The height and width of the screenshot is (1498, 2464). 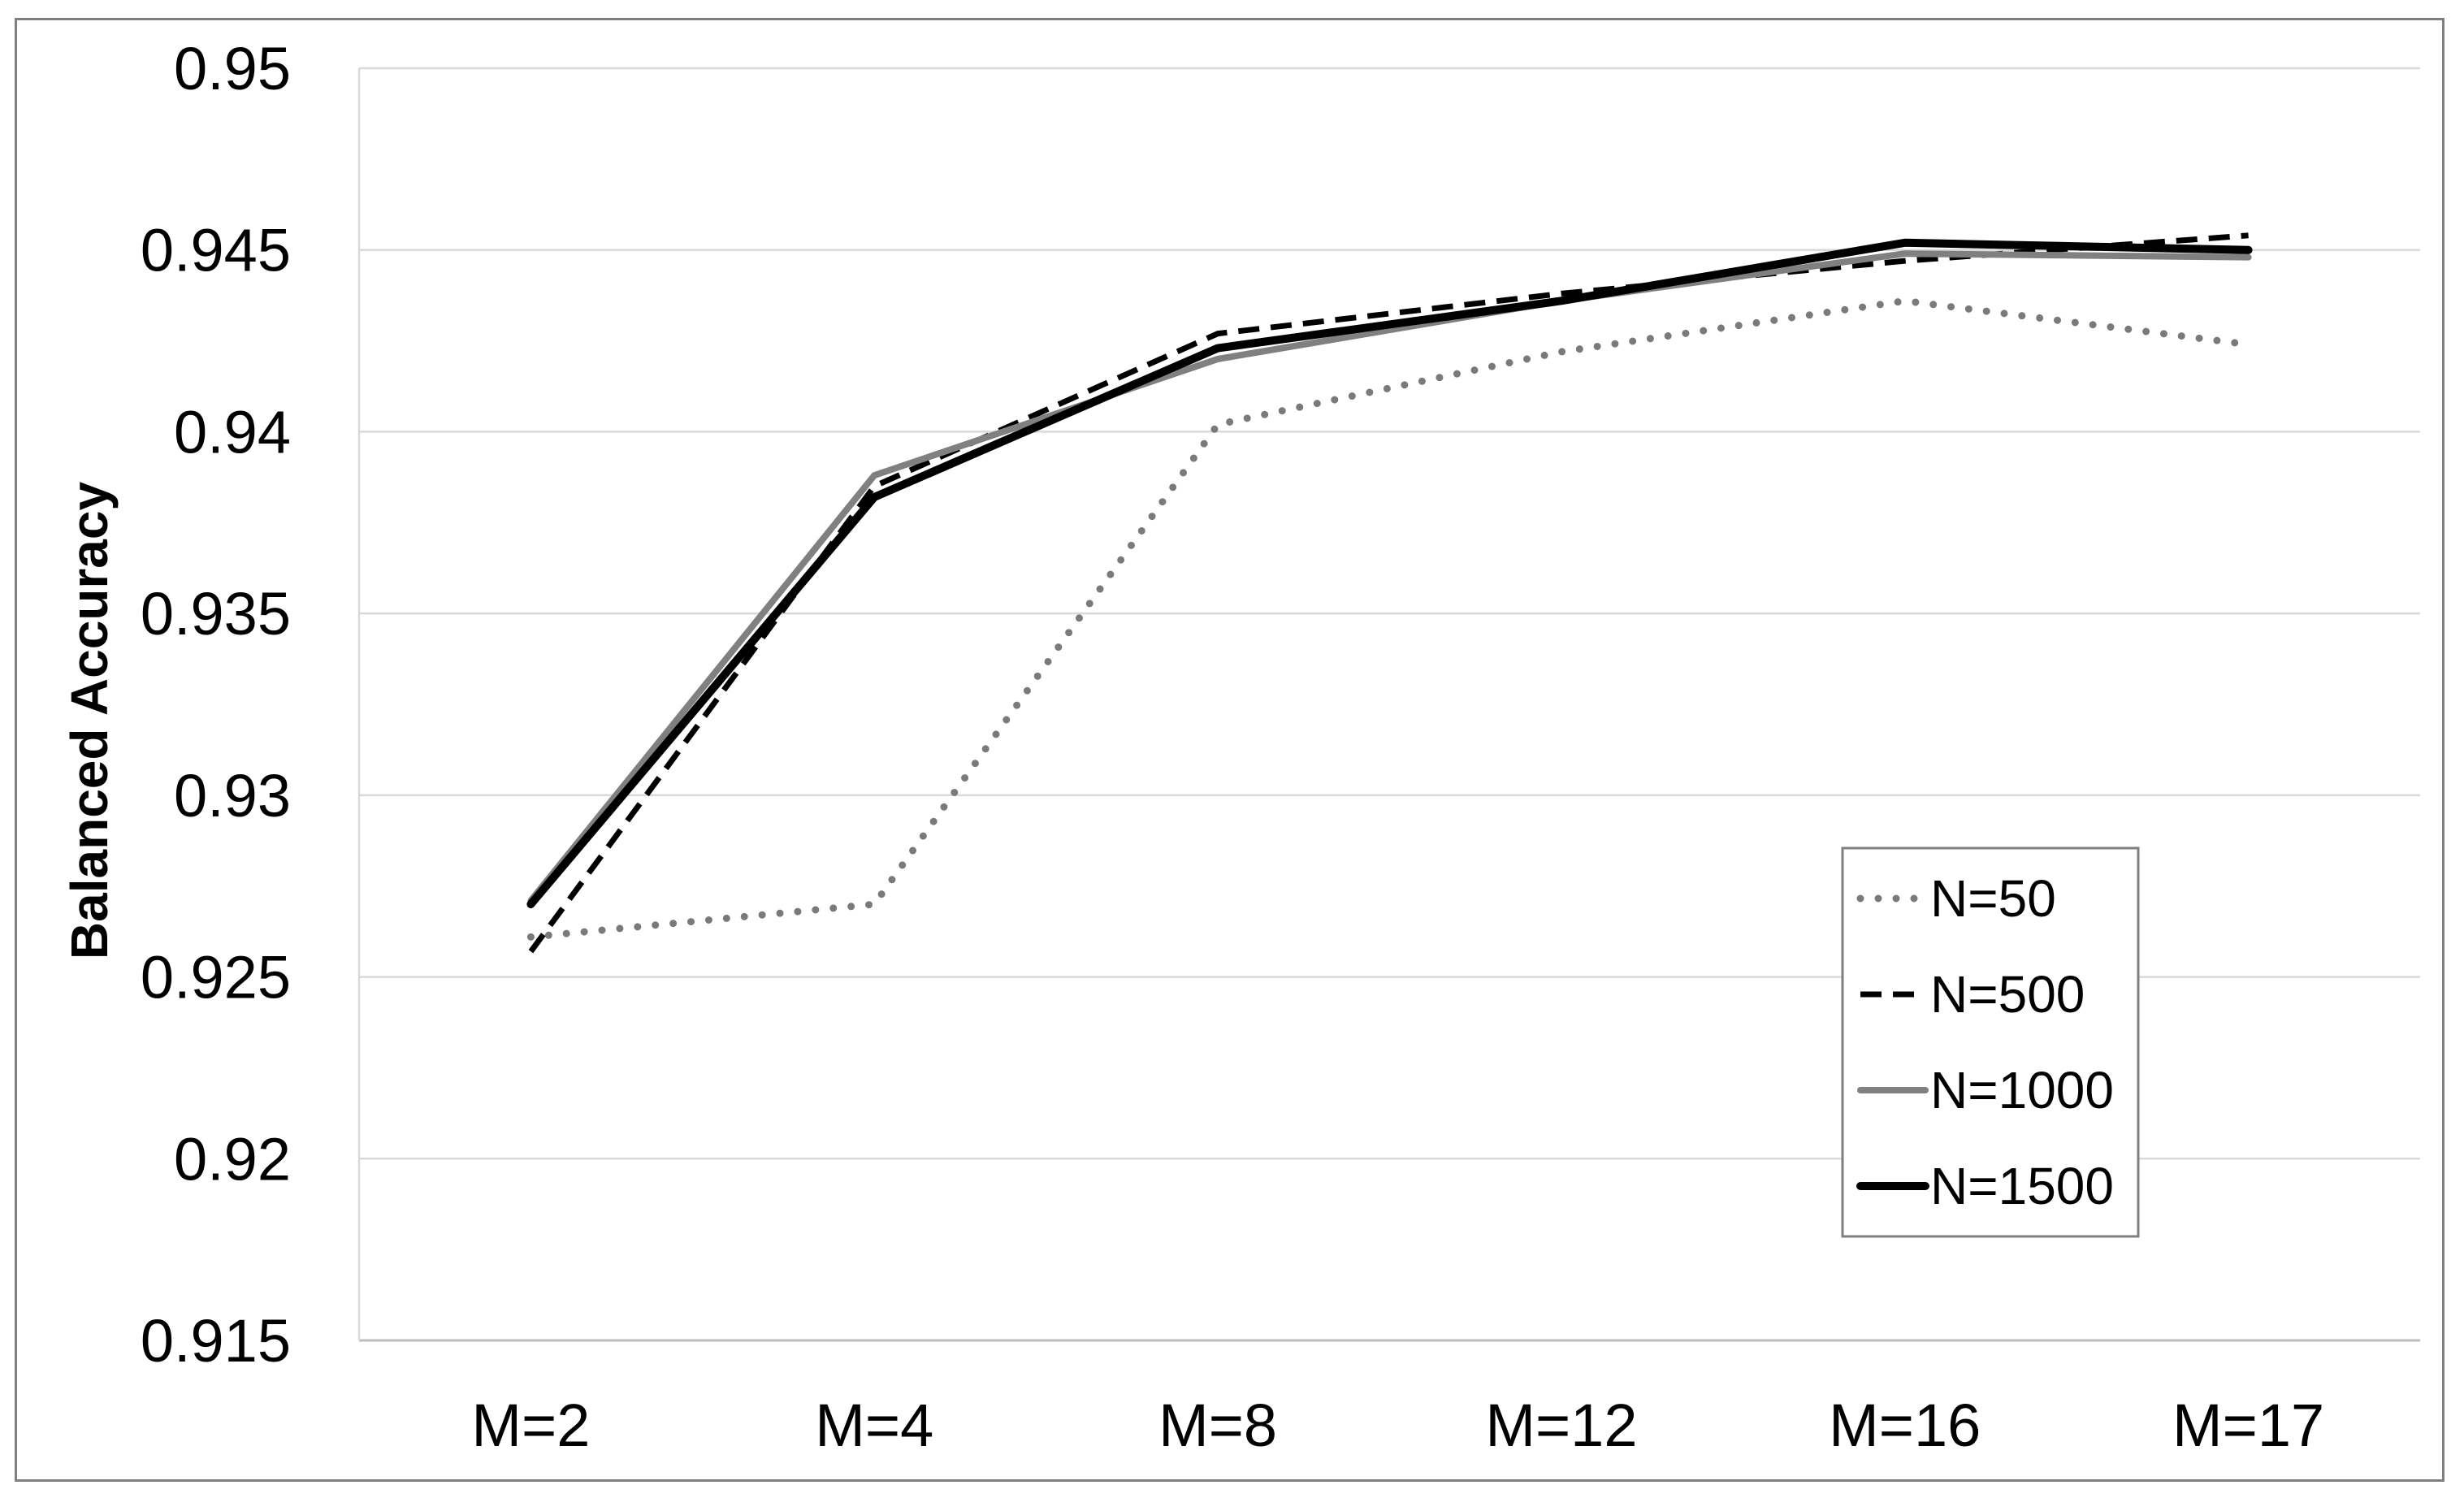 What do you see at coordinates (216, 977) in the screenshot?
I see `y-tick-label: 0.925` at bounding box center [216, 977].